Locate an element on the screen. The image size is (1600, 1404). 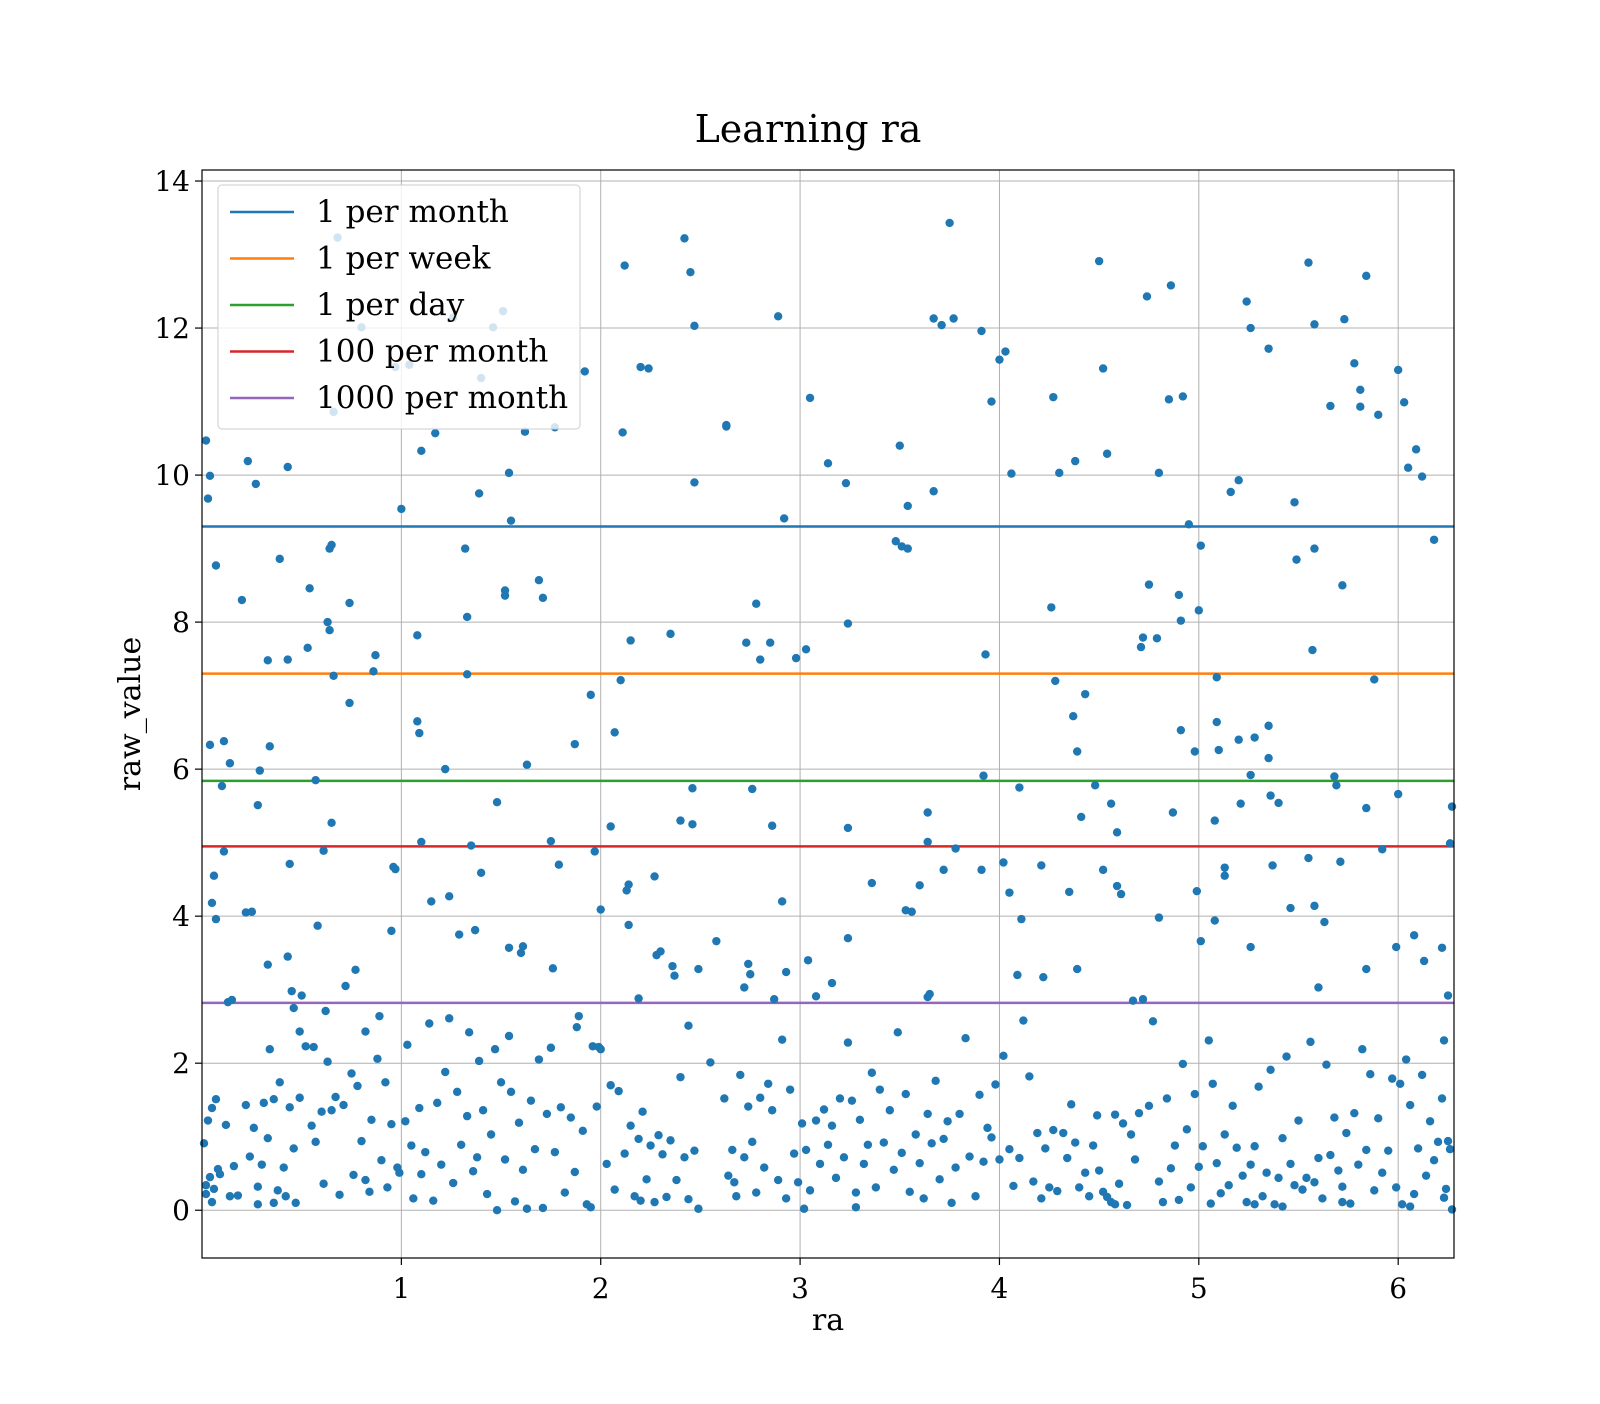
chart-title: Learning ra is located at coordinates (808, 129).